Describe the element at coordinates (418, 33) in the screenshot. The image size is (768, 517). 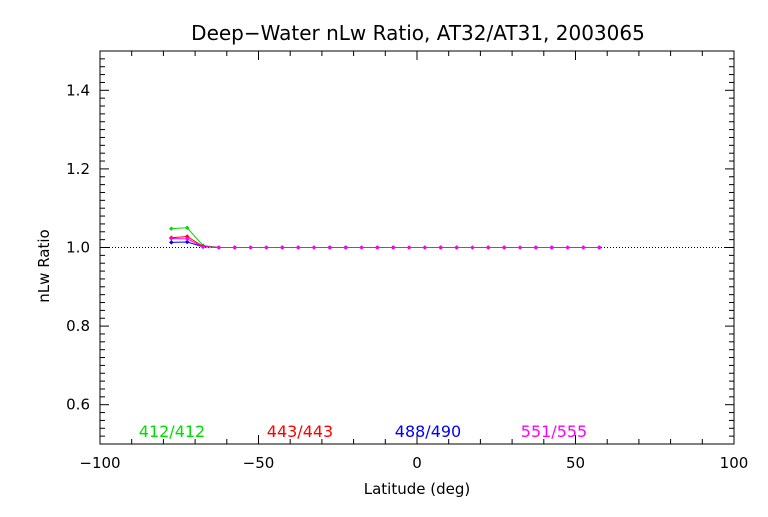
I see `chart-title: Deep−Water nLw Ratio, AT32/AT31, 2003065` at that location.